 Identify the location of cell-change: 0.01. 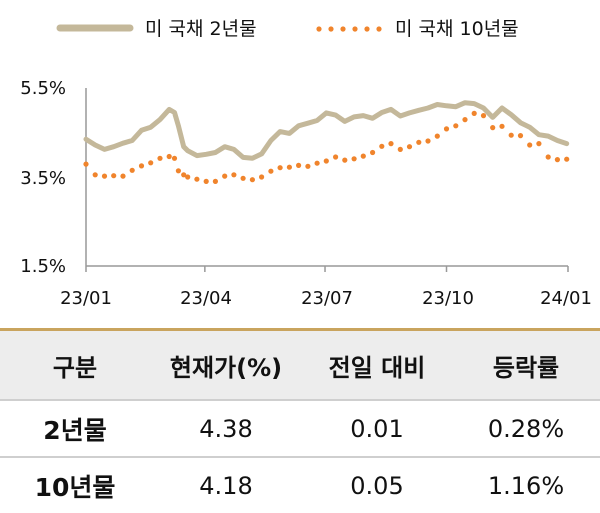
(377, 428).